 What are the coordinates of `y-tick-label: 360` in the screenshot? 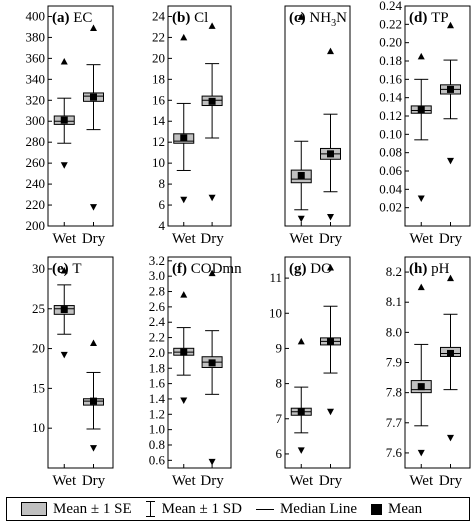 It's located at (36, 57).